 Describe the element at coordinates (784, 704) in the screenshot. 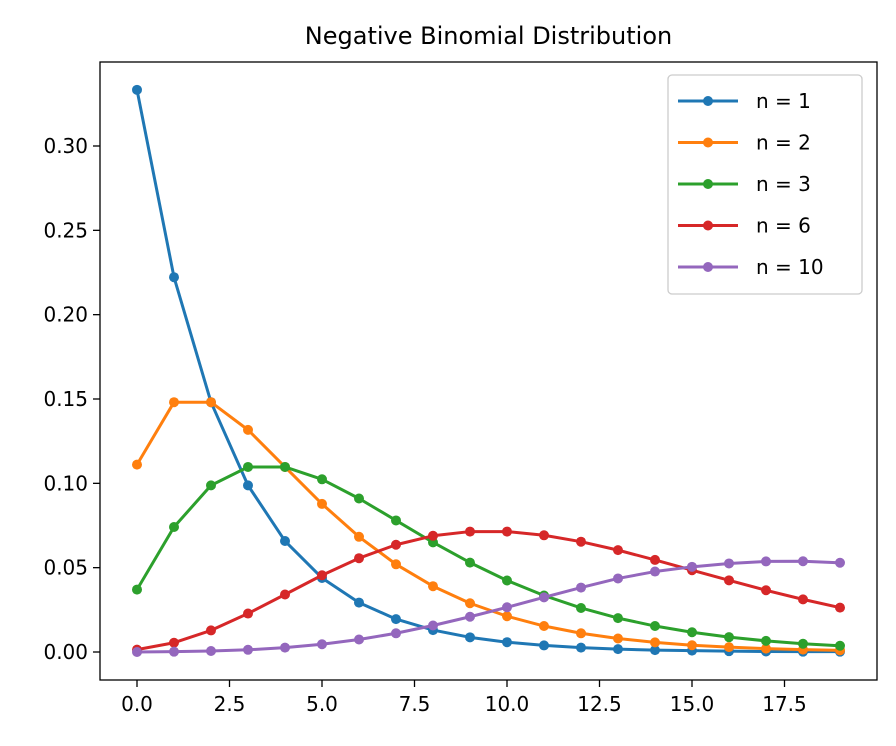

I see `x-tick-label: 17.5` at that location.